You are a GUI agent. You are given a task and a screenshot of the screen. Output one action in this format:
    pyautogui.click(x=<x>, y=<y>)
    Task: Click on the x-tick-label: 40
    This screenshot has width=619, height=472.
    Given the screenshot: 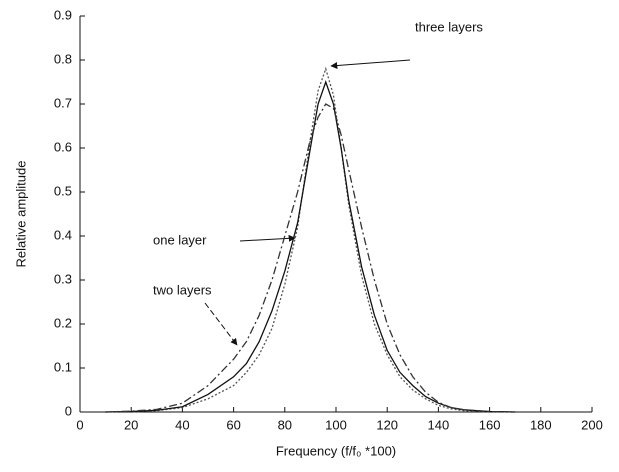 What is the action you would take?
    pyautogui.click(x=182, y=424)
    